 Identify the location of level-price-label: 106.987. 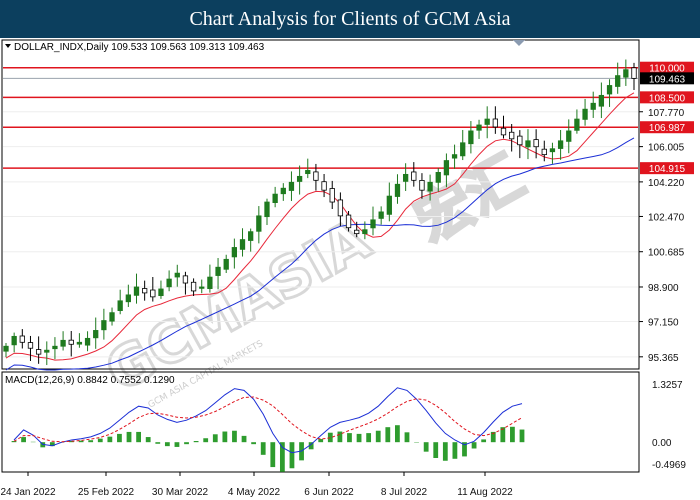
(667, 128).